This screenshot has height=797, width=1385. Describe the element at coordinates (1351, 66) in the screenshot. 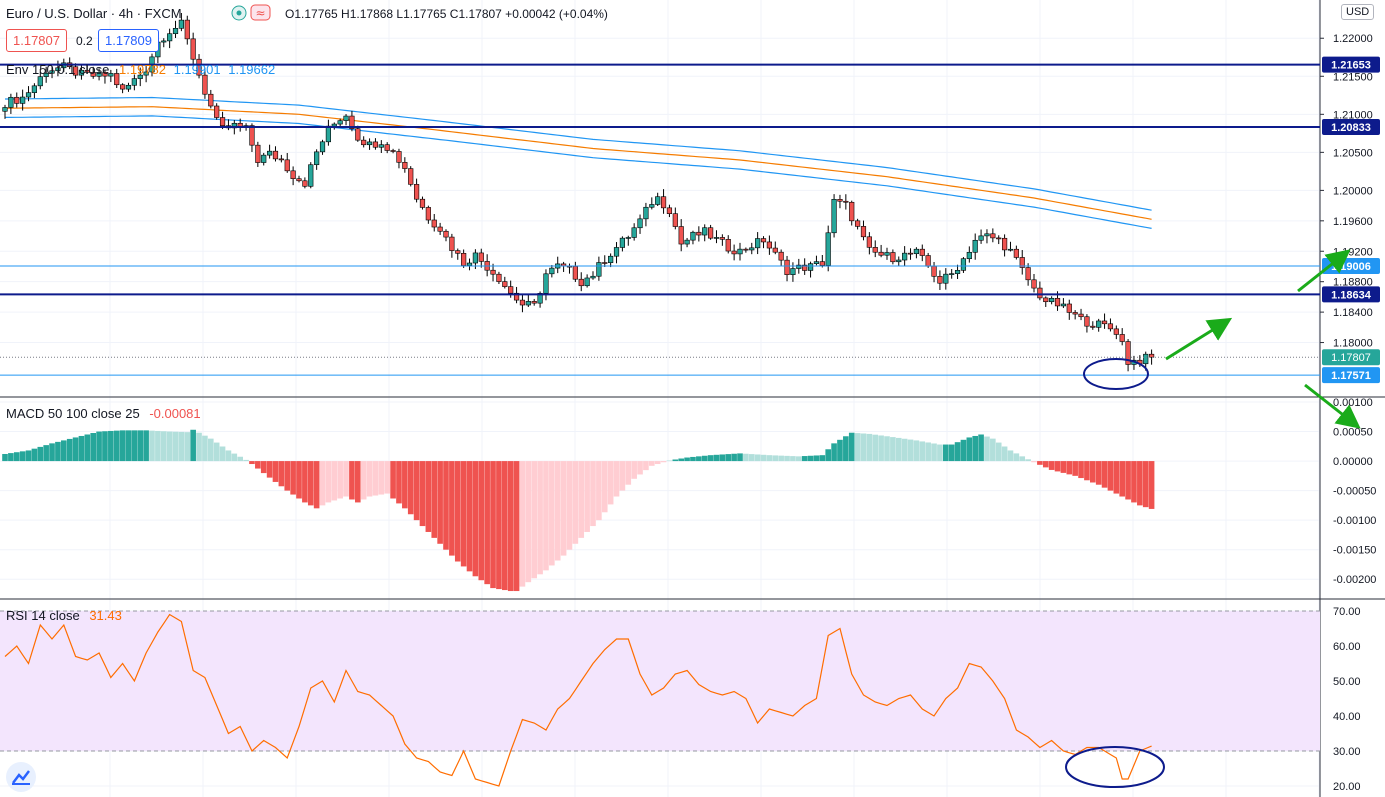

I see `level-price-label: 1.21653` at that location.